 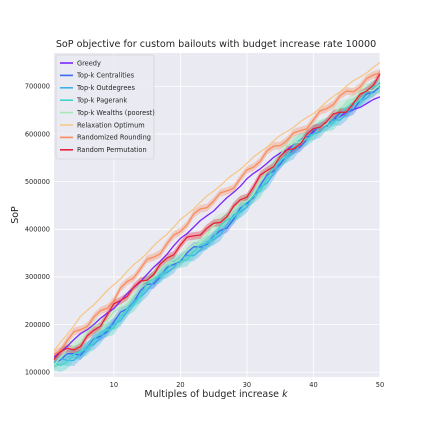 I want to click on y-tick-label: 600000, so click(x=37, y=134).